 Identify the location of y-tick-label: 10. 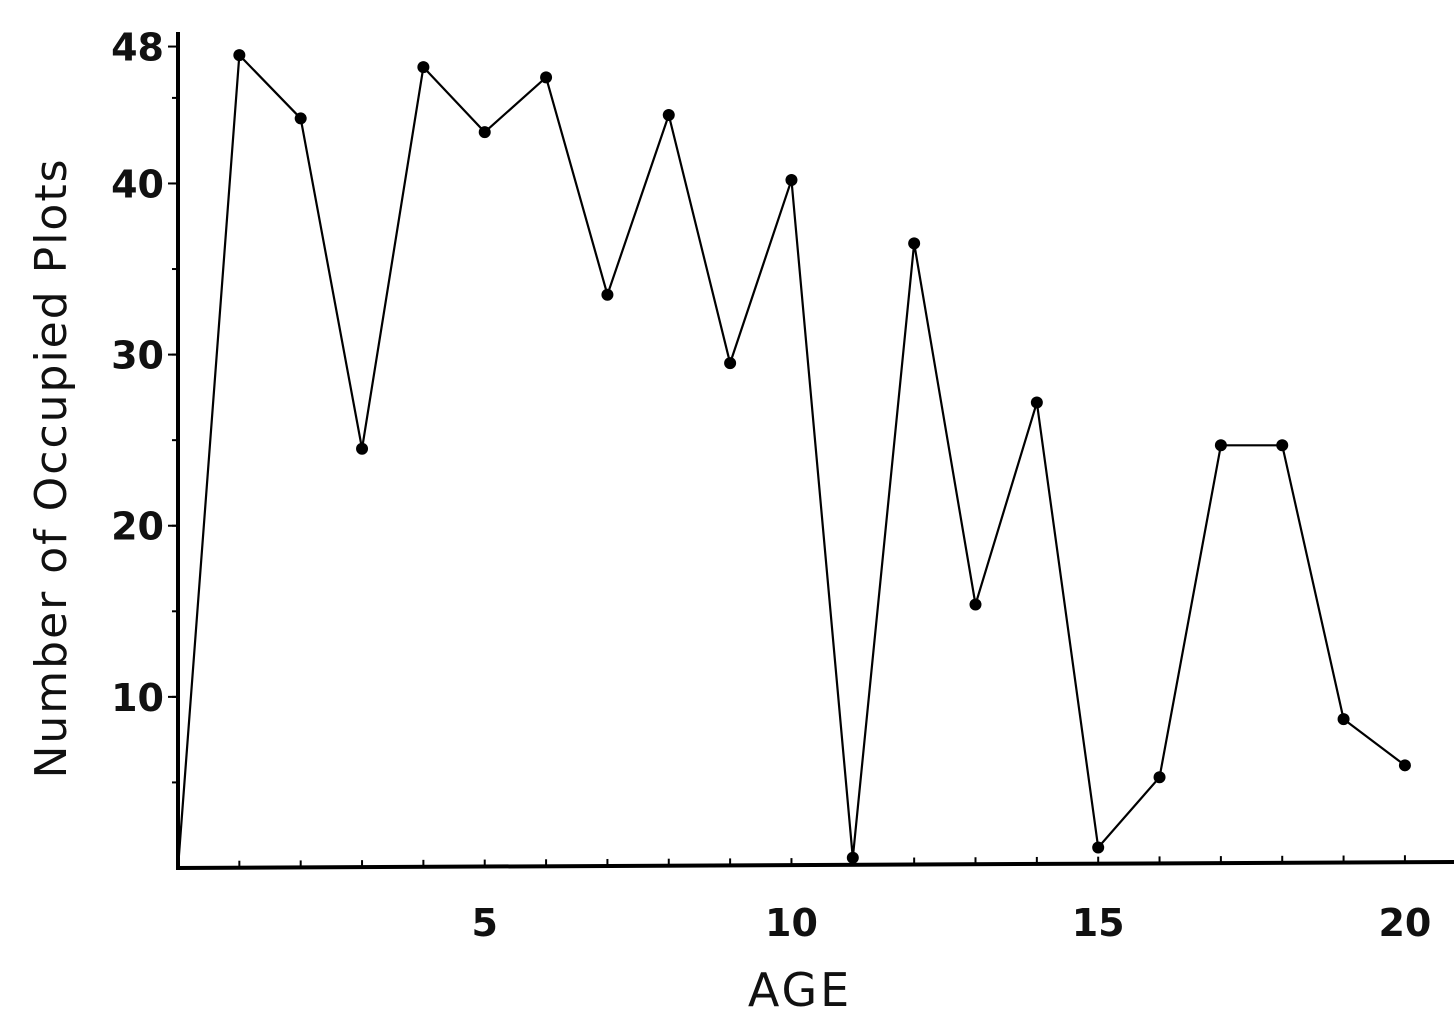
(137, 698).